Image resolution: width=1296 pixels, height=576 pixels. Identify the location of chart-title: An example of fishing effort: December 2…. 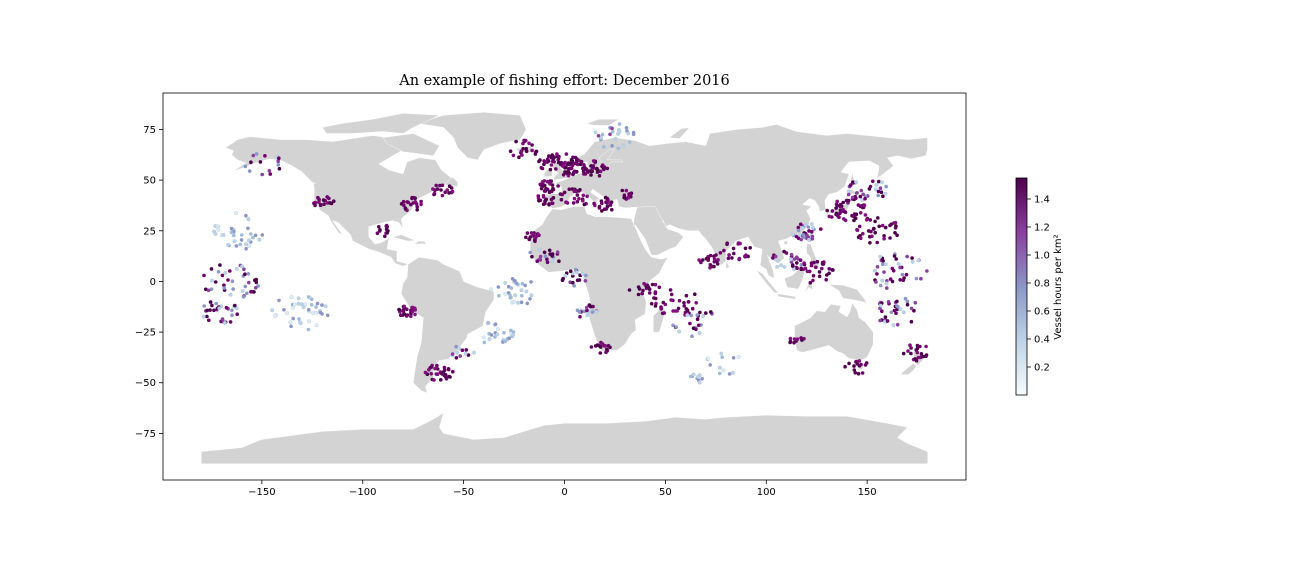
(564, 81).